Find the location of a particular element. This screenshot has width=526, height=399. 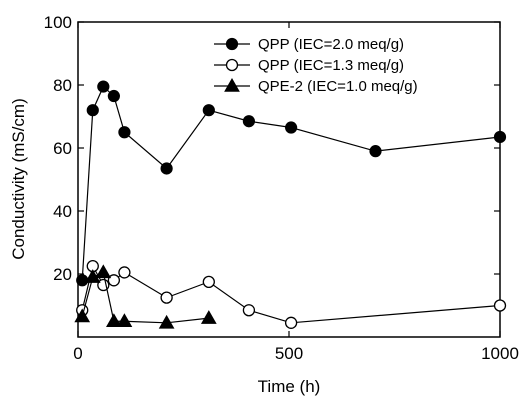

y-tick-label: 60 is located at coordinates (62, 148).